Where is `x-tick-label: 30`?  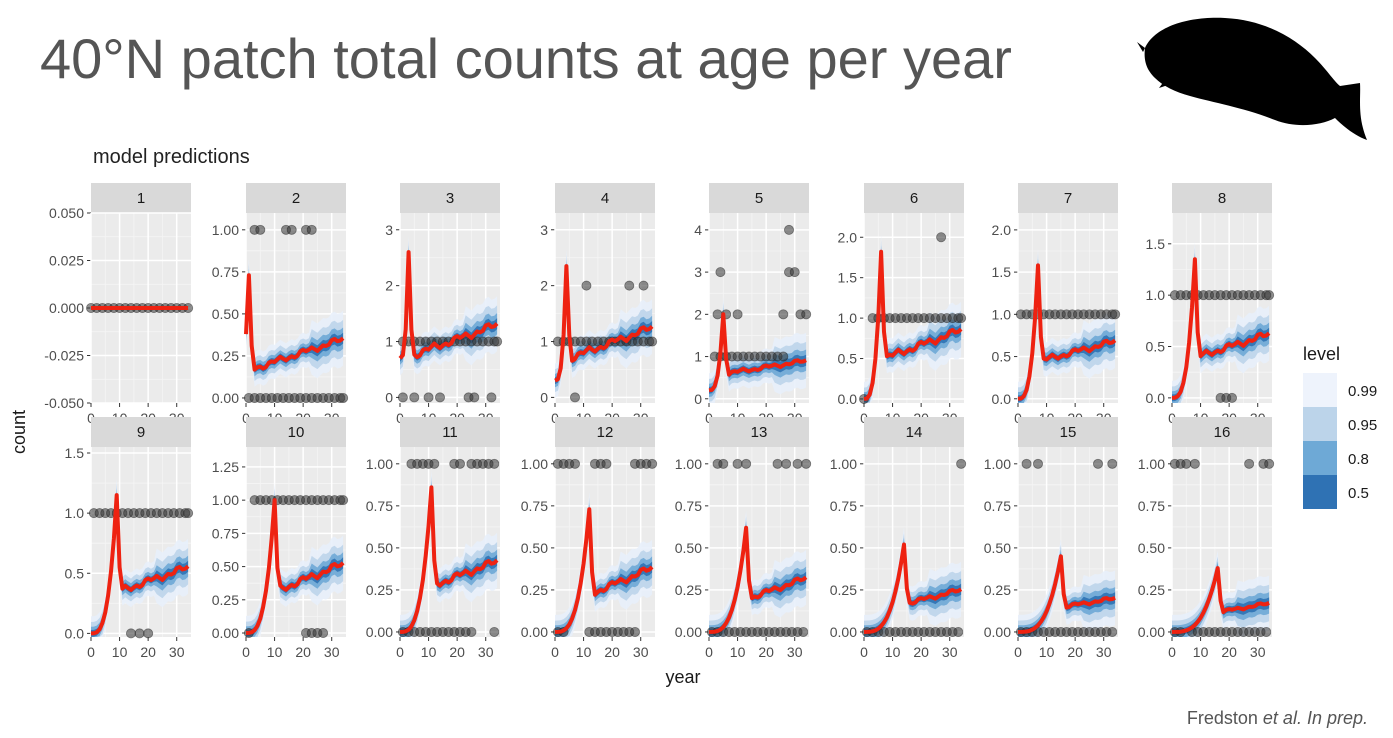
x-tick-label: 30 is located at coordinates (641, 652).